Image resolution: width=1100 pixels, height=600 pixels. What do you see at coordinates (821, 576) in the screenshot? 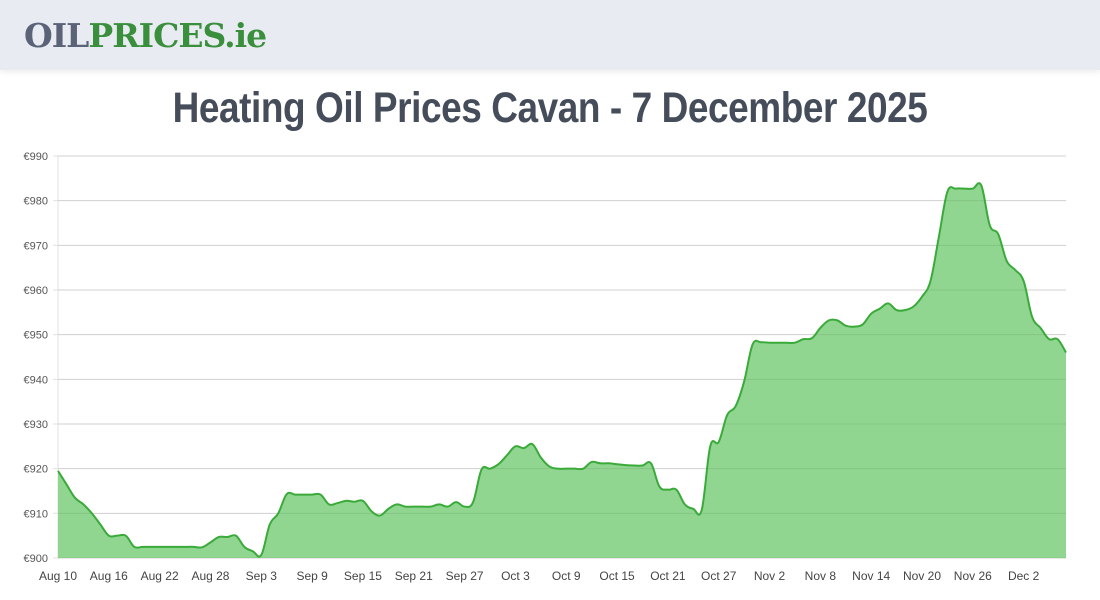
I see `x-tick-label: Nov 8` at bounding box center [821, 576].